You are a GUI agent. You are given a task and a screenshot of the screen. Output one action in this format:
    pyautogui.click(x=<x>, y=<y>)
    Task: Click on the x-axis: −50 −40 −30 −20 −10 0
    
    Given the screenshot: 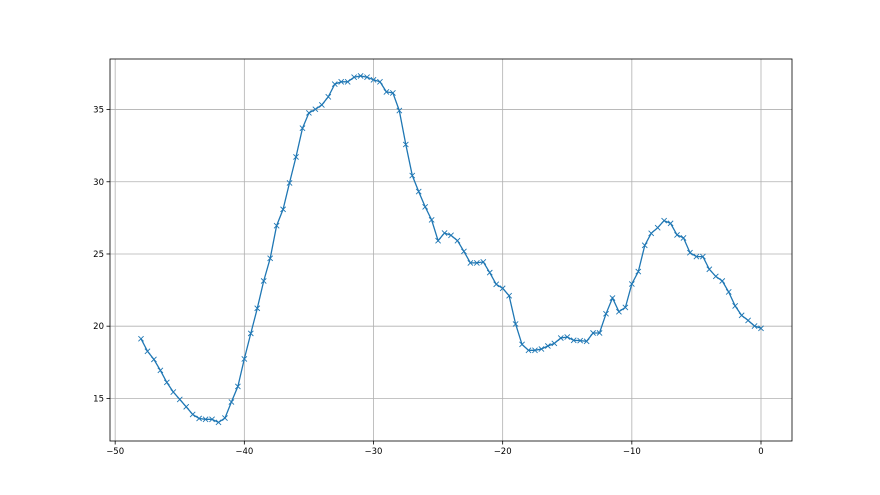 What is the action you would take?
    pyautogui.click(x=435, y=449)
    